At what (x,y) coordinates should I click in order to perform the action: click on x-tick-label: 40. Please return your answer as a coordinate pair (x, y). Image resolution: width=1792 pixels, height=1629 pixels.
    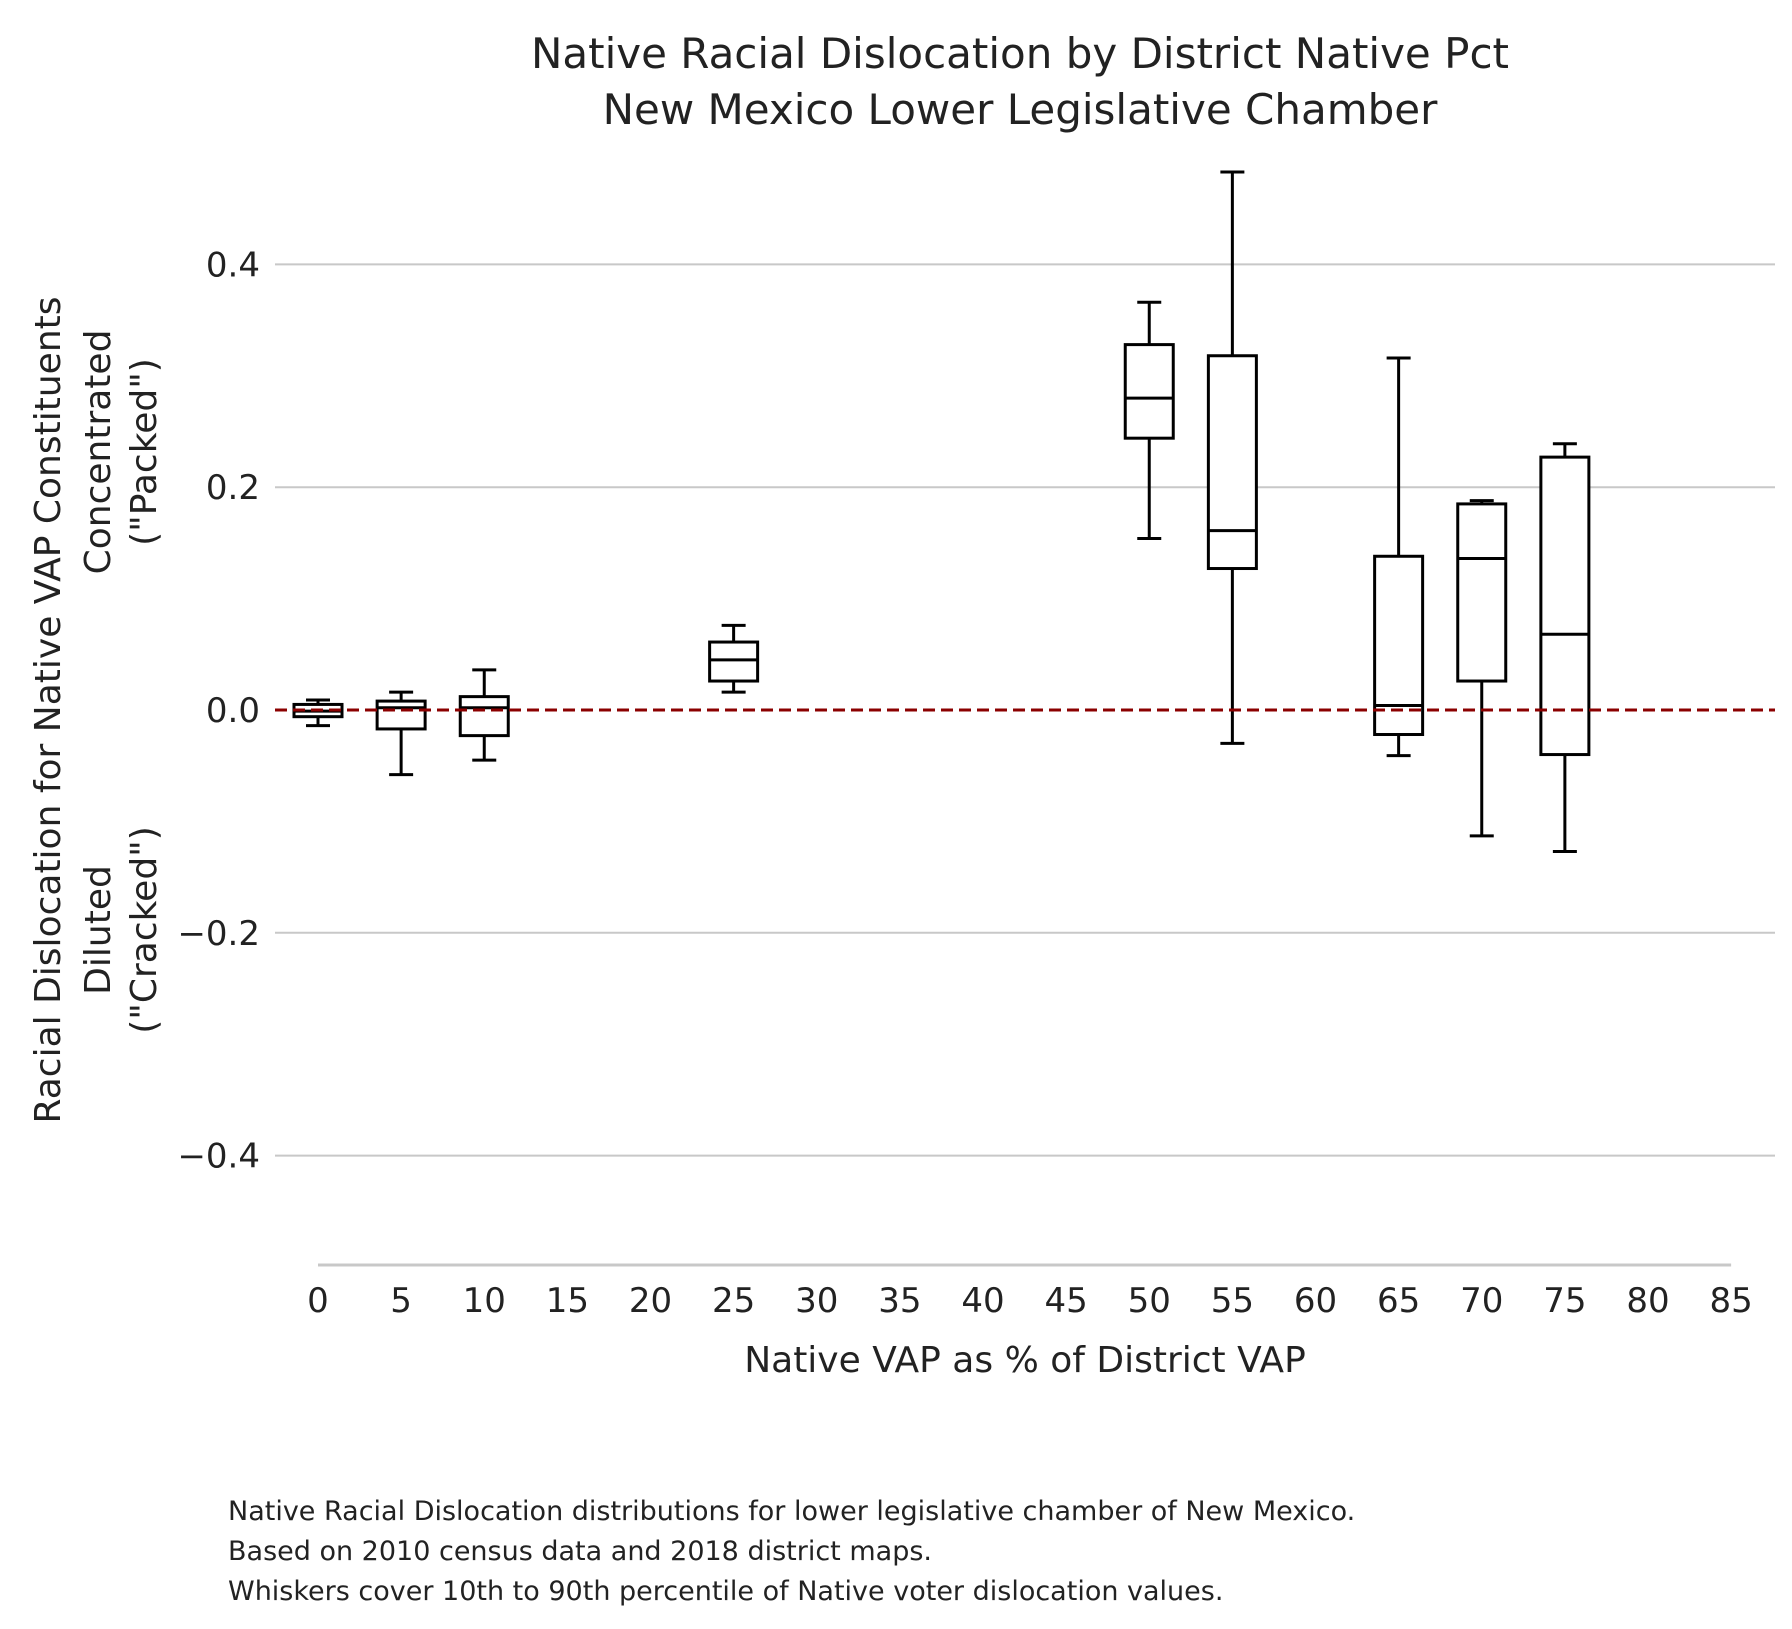
    Looking at the image, I should click on (982, 1301).